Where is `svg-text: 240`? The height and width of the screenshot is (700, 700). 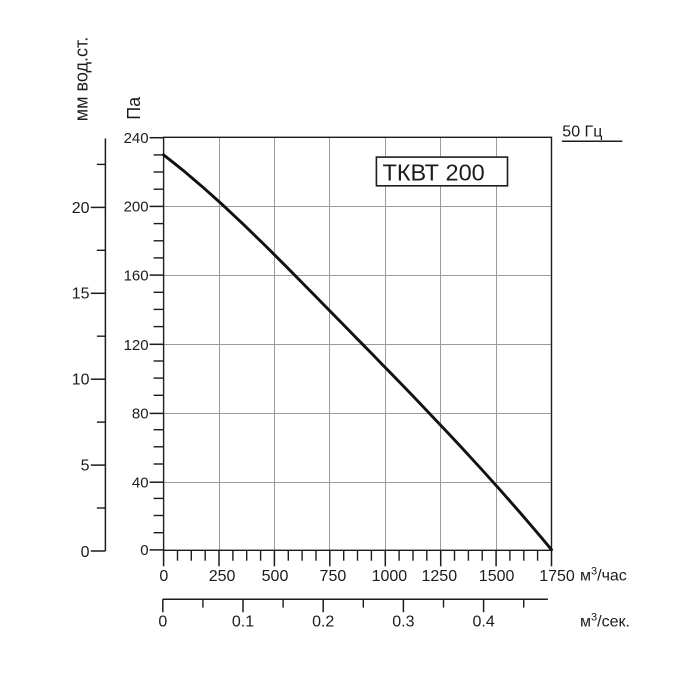
svg-text: 240 is located at coordinates (136, 138).